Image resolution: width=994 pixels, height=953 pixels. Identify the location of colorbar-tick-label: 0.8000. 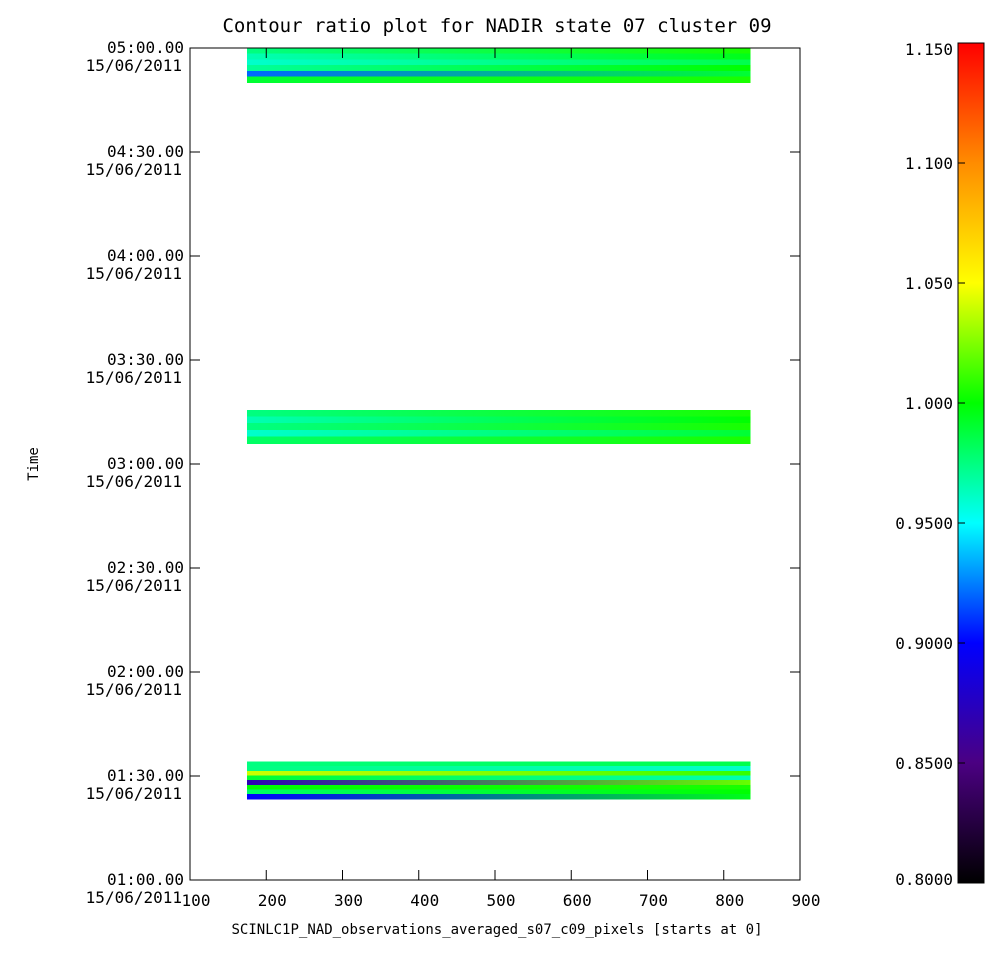
(924, 879).